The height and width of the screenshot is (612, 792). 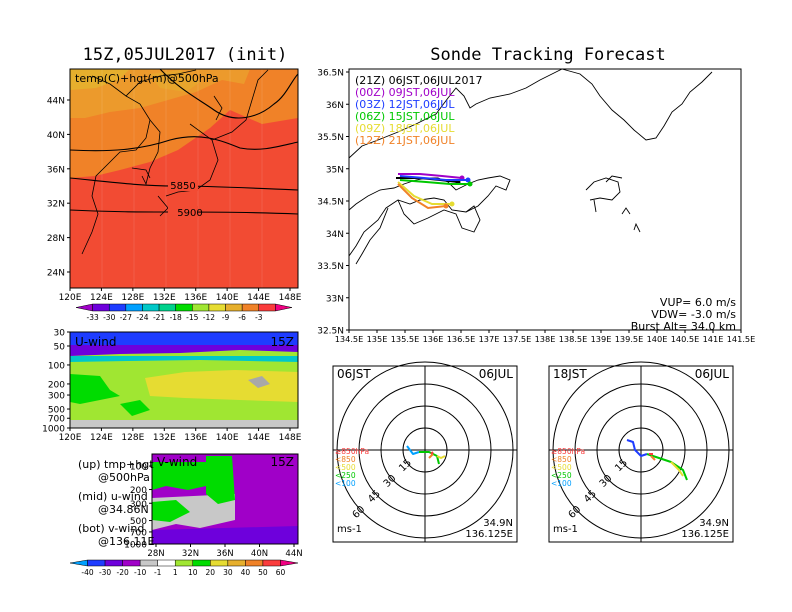 I want to click on track-lon-tick-139e: 139E, so click(x=601, y=339).